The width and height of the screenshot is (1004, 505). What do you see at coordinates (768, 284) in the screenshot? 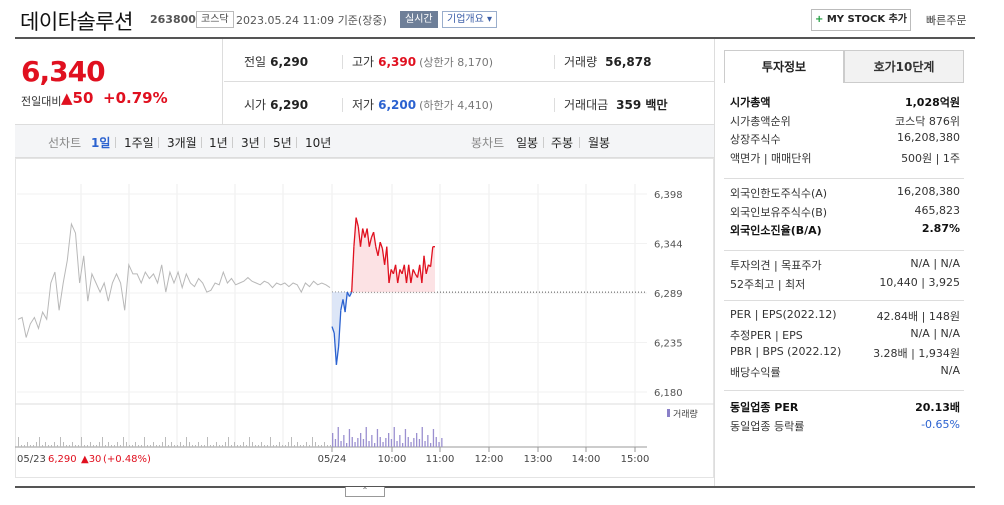
I see `info-key: 52주최고 | 최저` at bounding box center [768, 284].